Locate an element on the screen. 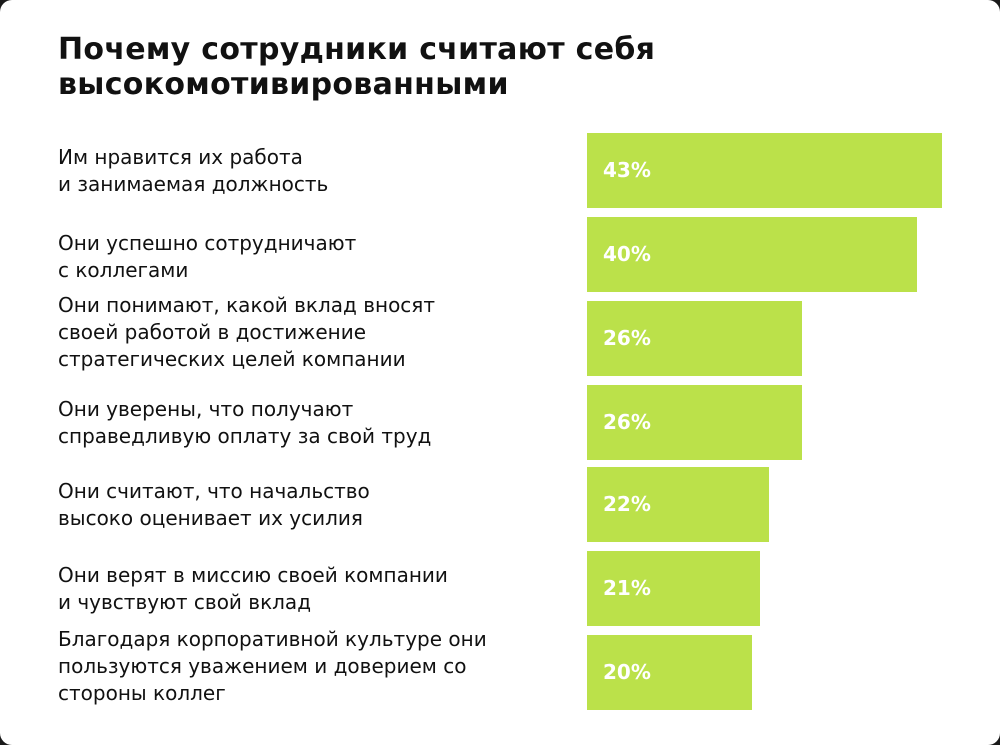 The width and height of the screenshot is (1000, 745). bar-value-label: 40% is located at coordinates (627, 254).